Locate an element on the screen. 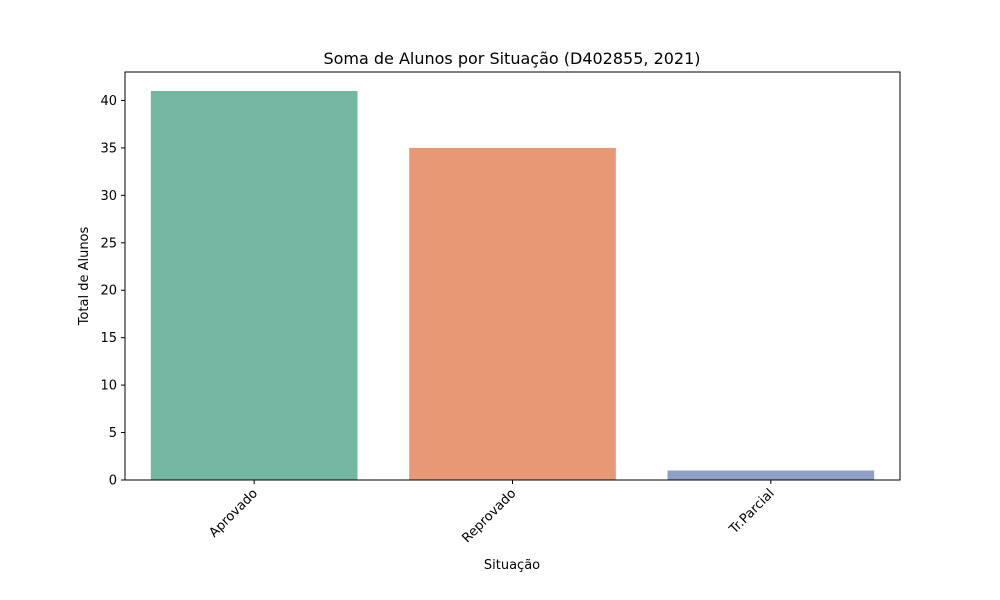 Image resolution: width=1000 pixels, height=600 pixels. y-axis-ticks: 0 5 10 15 20 25 30 35 40 is located at coordinates (112, 291).